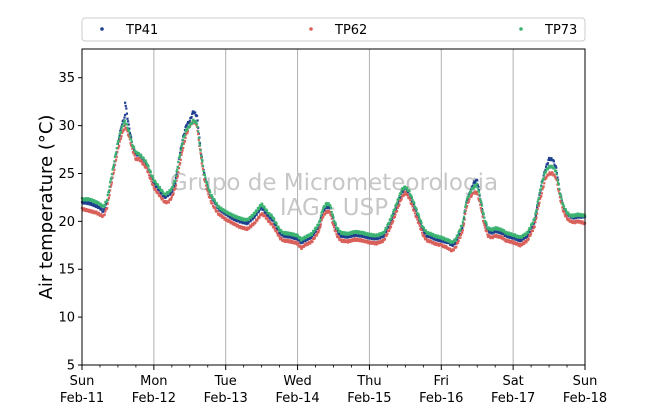 This screenshot has height=409, width=650. Describe the element at coordinates (102, 29) in the screenshot. I see `legend-marker-tp41` at that location.